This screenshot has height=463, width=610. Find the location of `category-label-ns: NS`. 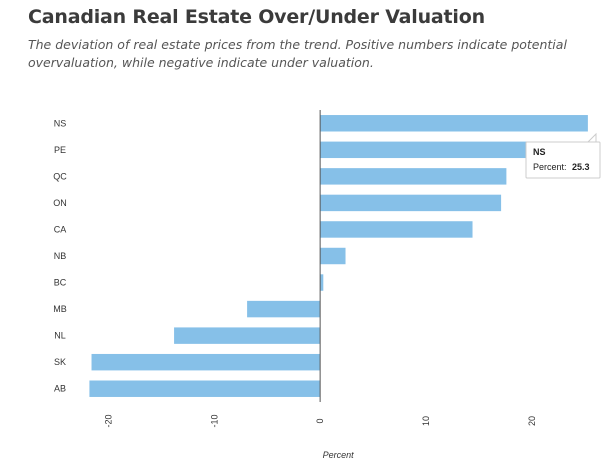

category-label-ns: NS is located at coordinates (60, 123).